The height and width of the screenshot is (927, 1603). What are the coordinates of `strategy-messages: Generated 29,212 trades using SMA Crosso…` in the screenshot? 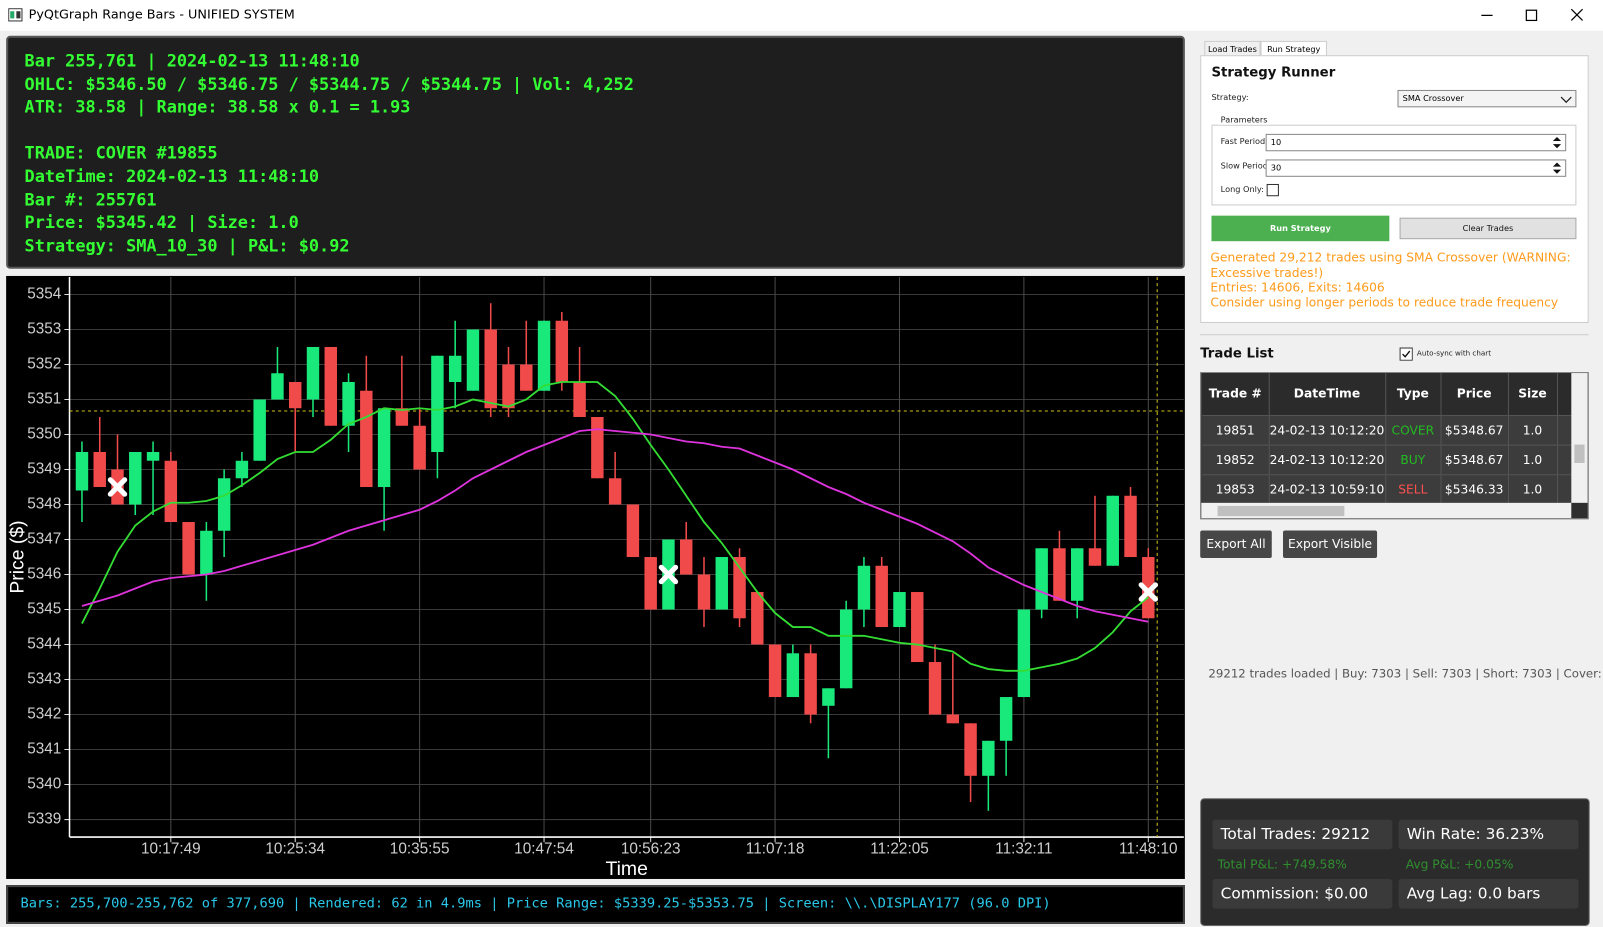 It's located at (1390, 280).